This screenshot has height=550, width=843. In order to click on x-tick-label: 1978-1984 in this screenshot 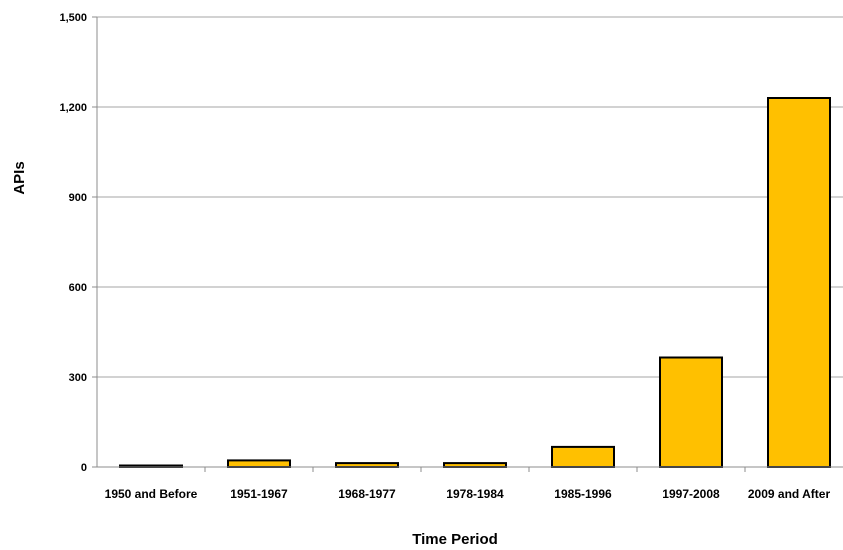, I will do `click(475, 494)`.